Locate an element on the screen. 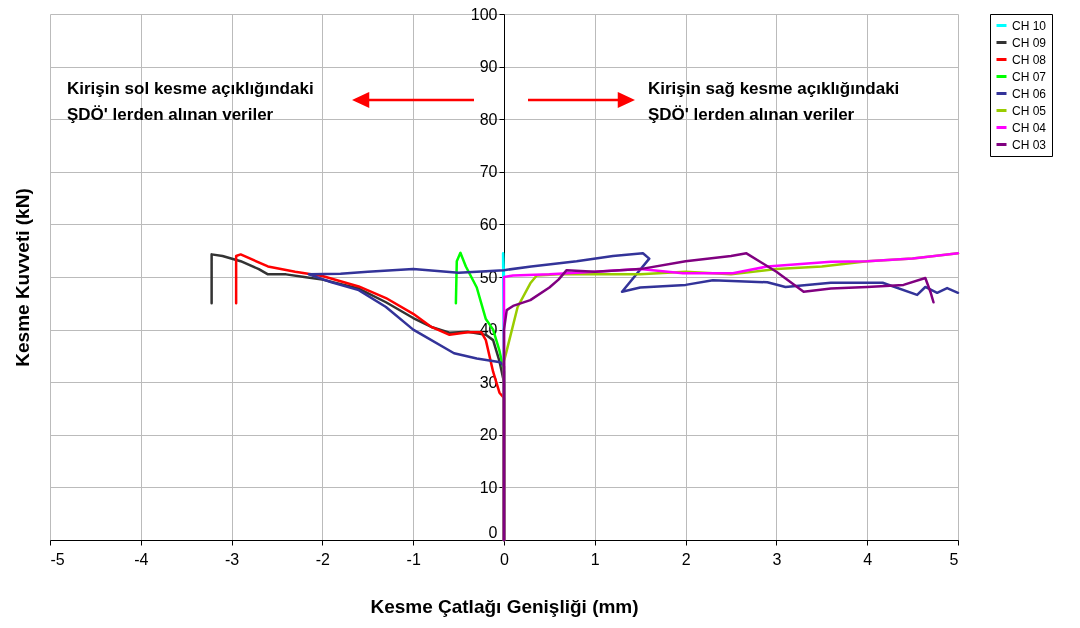  legend-label: CH 08 is located at coordinates (1029, 59).